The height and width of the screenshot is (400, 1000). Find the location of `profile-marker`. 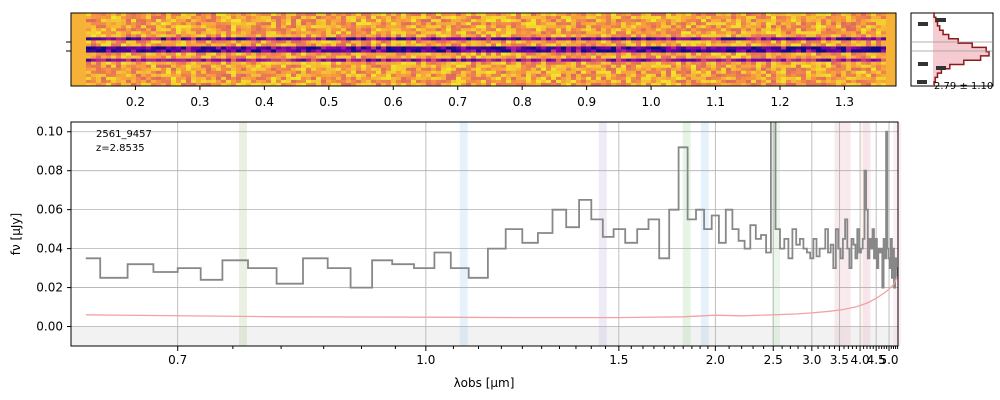

profile-marker is located at coordinates (941, 20).